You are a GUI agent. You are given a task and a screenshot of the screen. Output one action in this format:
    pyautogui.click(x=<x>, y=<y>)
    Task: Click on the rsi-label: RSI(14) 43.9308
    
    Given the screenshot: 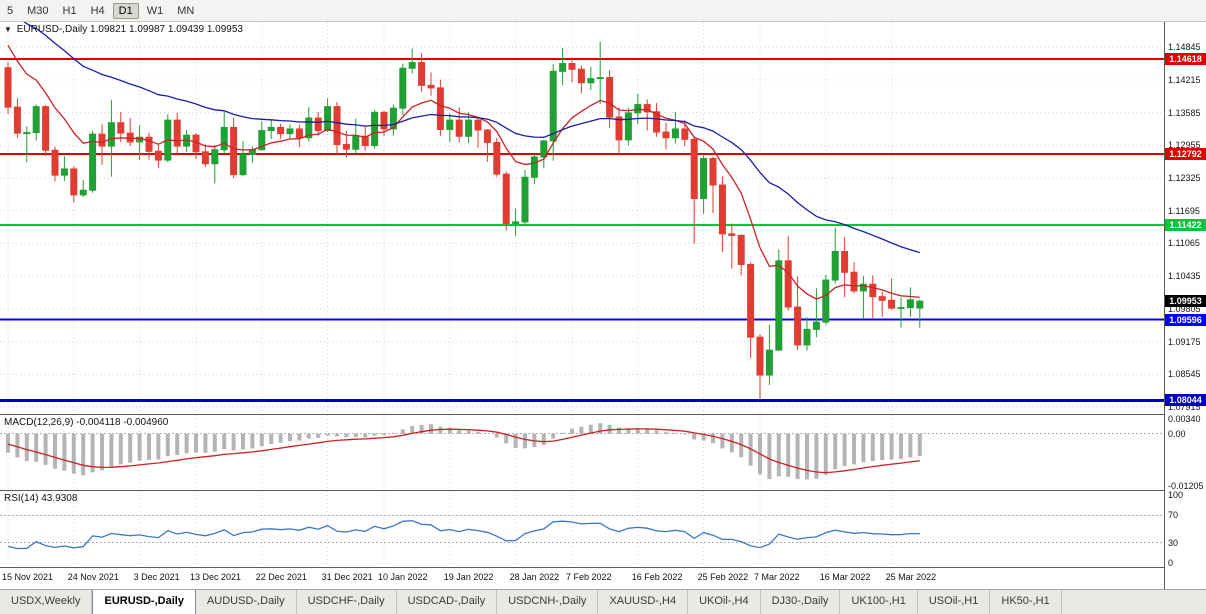 What is the action you would take?
    pyautogui.click(x=40, y=498)
    